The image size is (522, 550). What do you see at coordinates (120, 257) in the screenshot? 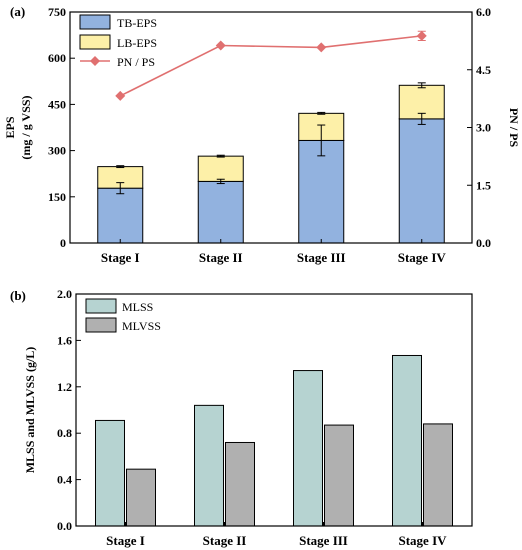
I see `x-tick-label-a-1: Stage I` at bounding box center [120, 257].